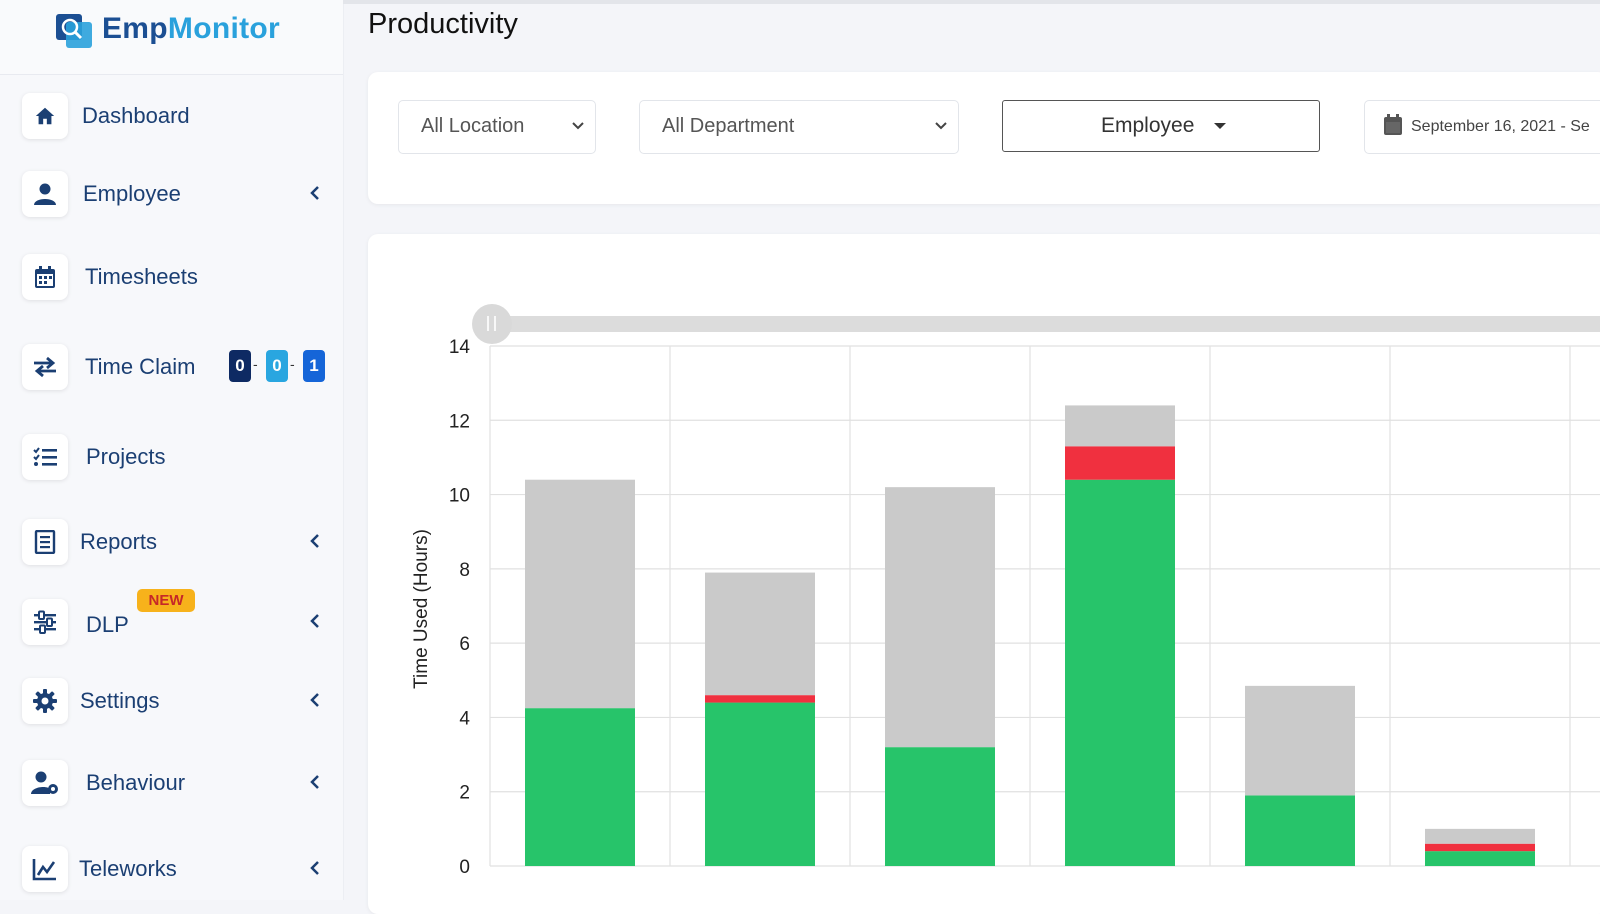 This screenshot has width=1600, height=914. Describe the element at coordinates (74, 31) in the screenshot. I see `logo-icon` at that location.